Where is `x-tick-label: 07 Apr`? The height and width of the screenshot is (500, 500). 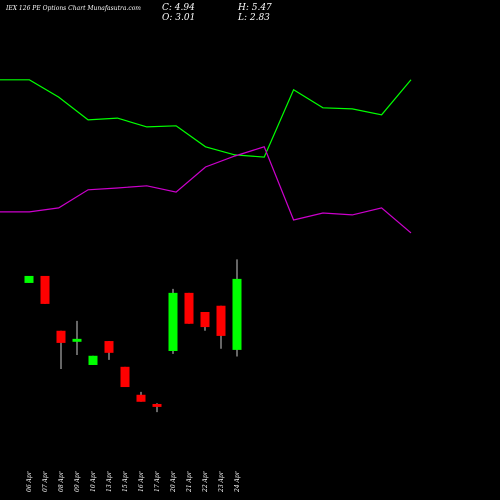 x-tick-label: 07 Apr is located at coordinates (45, 481).